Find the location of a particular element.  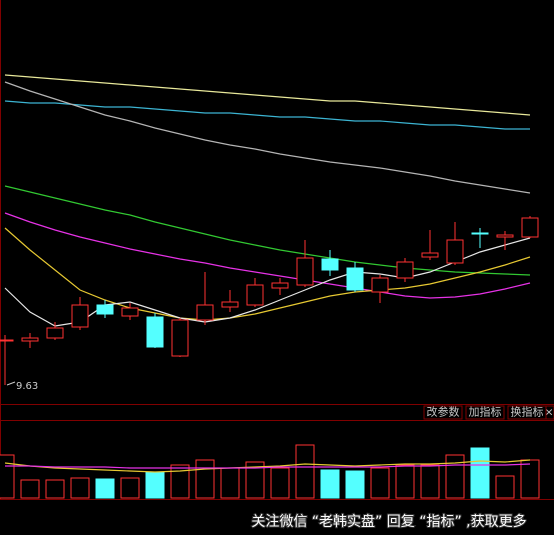

volume-ma-line is located at coordinates (267, 466).